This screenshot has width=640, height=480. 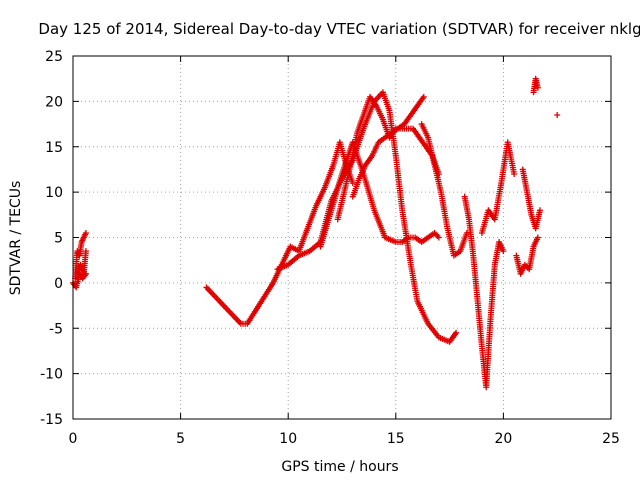 What do you see at coordinates (51, 238) in the screenshot?
I see `y-tick-labels: -15 -10 -5 0 5 10 15 20 25` at bounding box center [51, 238].